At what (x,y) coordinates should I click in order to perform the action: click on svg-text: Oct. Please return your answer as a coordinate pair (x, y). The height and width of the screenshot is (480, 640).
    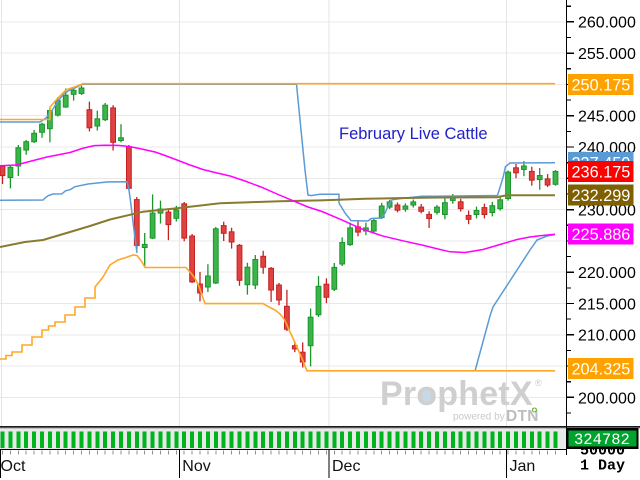
    Looking at the image, I should click on (13, 466).